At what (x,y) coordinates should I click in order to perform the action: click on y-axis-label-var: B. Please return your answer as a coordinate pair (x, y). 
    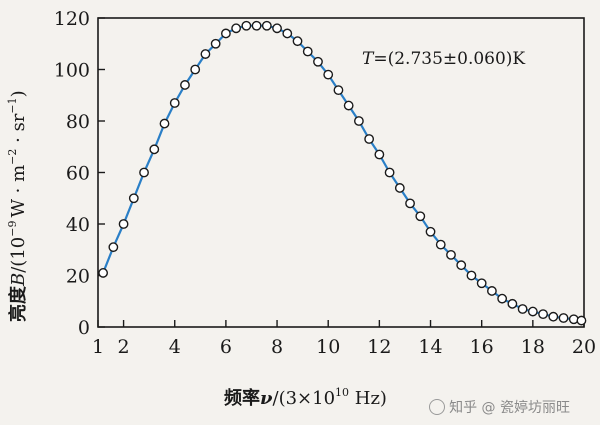
    Looking at the image, I should click on (18, 280).